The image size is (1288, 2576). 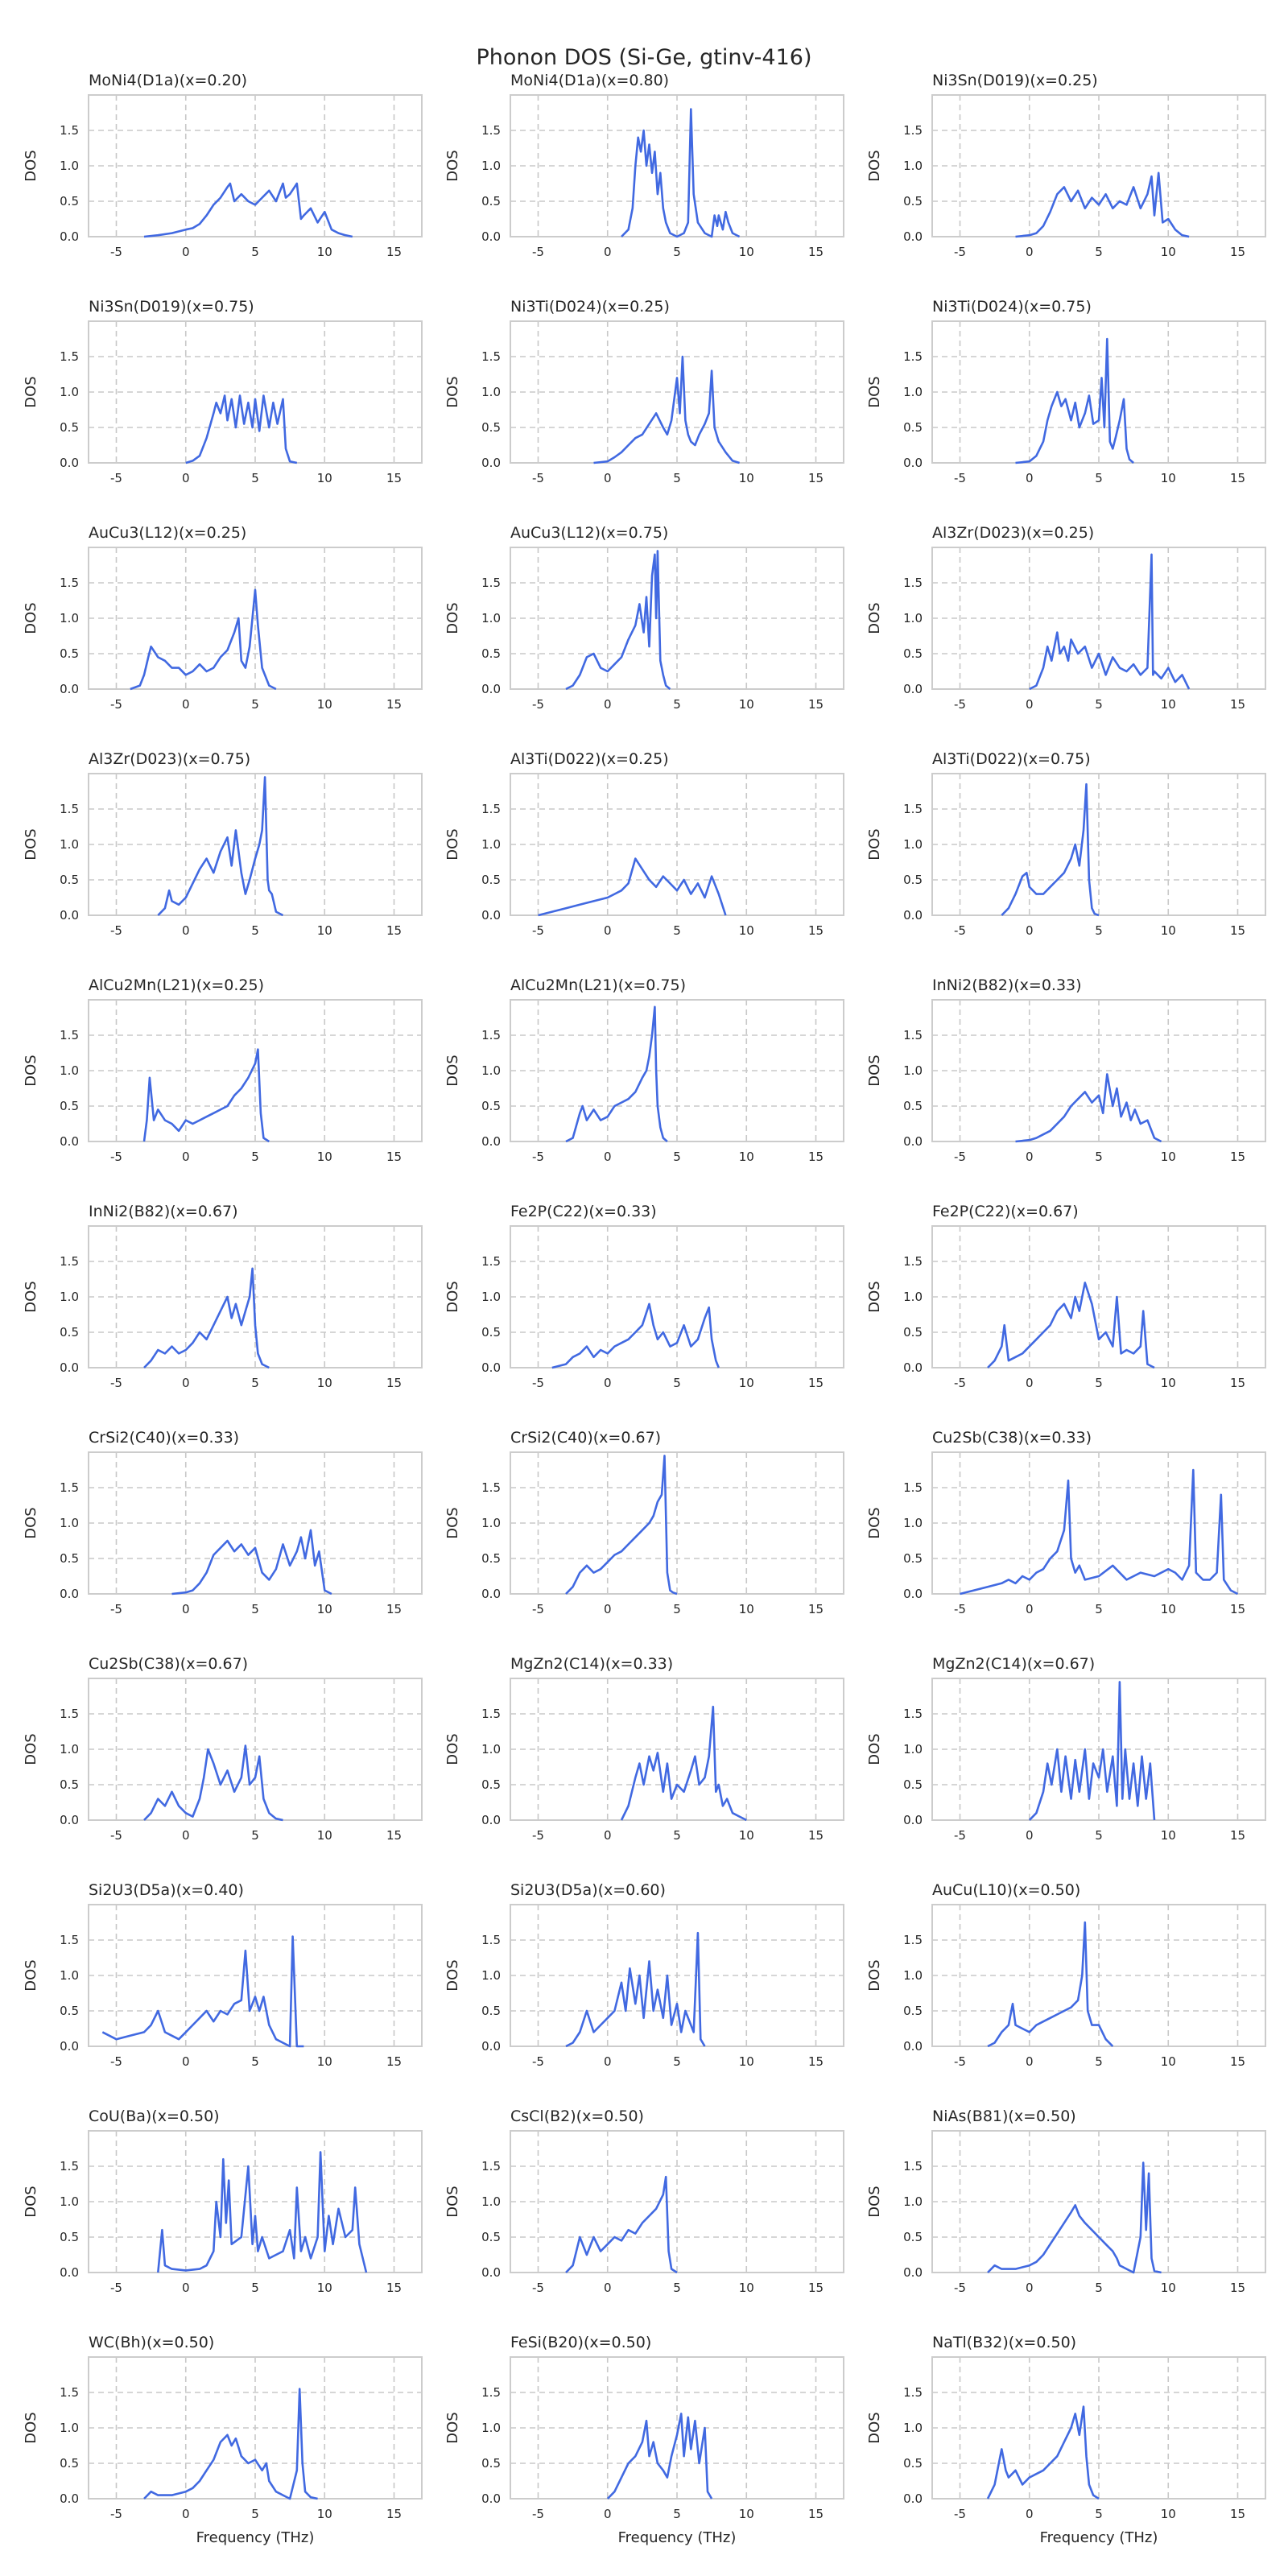 I want to click on panel-title: AuCu(L10)(x=0.50), so click(x=1006, y=1890).